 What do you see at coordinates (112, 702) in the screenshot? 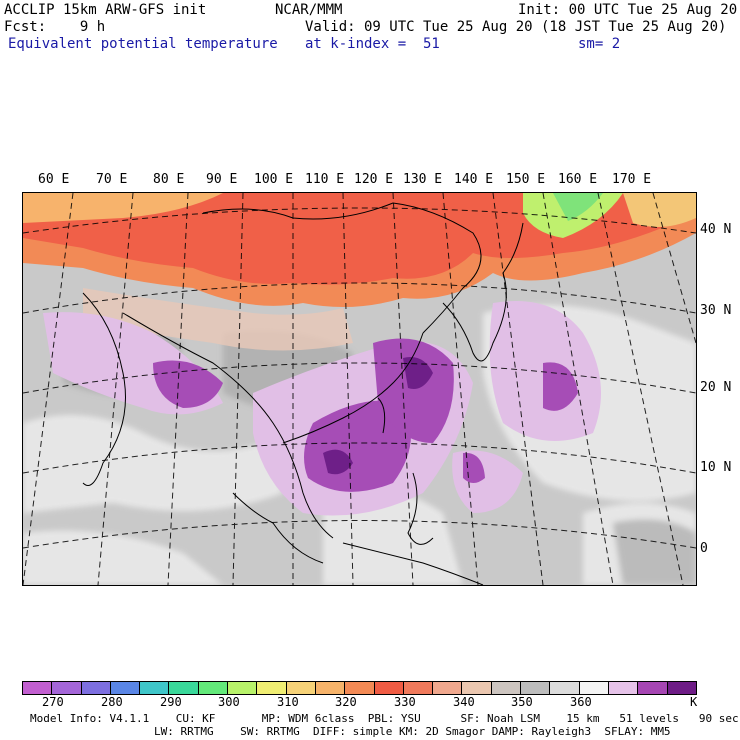
I see `colorbar-tick: 280` at bounding box center [112, 702].